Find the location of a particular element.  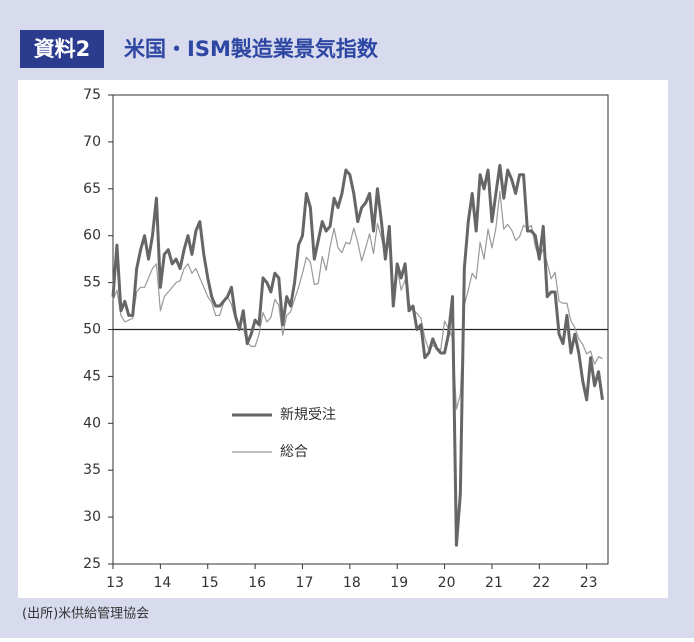

x-tick-label: 15 is located at coordinates (210, 583).